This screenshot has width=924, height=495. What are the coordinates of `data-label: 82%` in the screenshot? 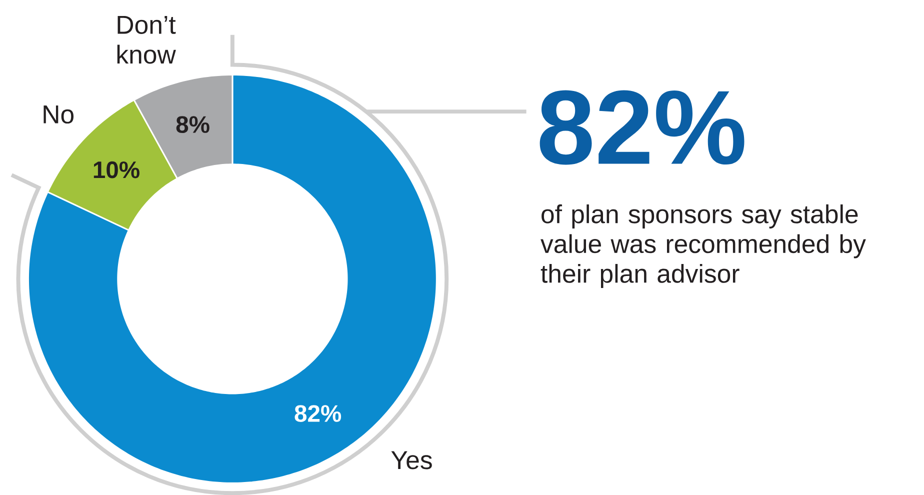 It's located at (318, 413).